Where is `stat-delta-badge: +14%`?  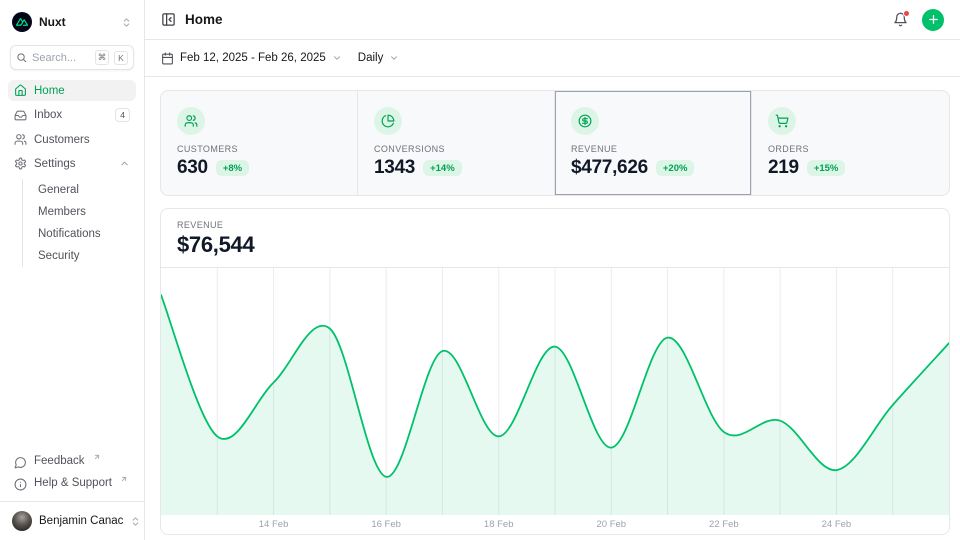
stat-delta-badge: +14% is located at coordinates (442, 168).